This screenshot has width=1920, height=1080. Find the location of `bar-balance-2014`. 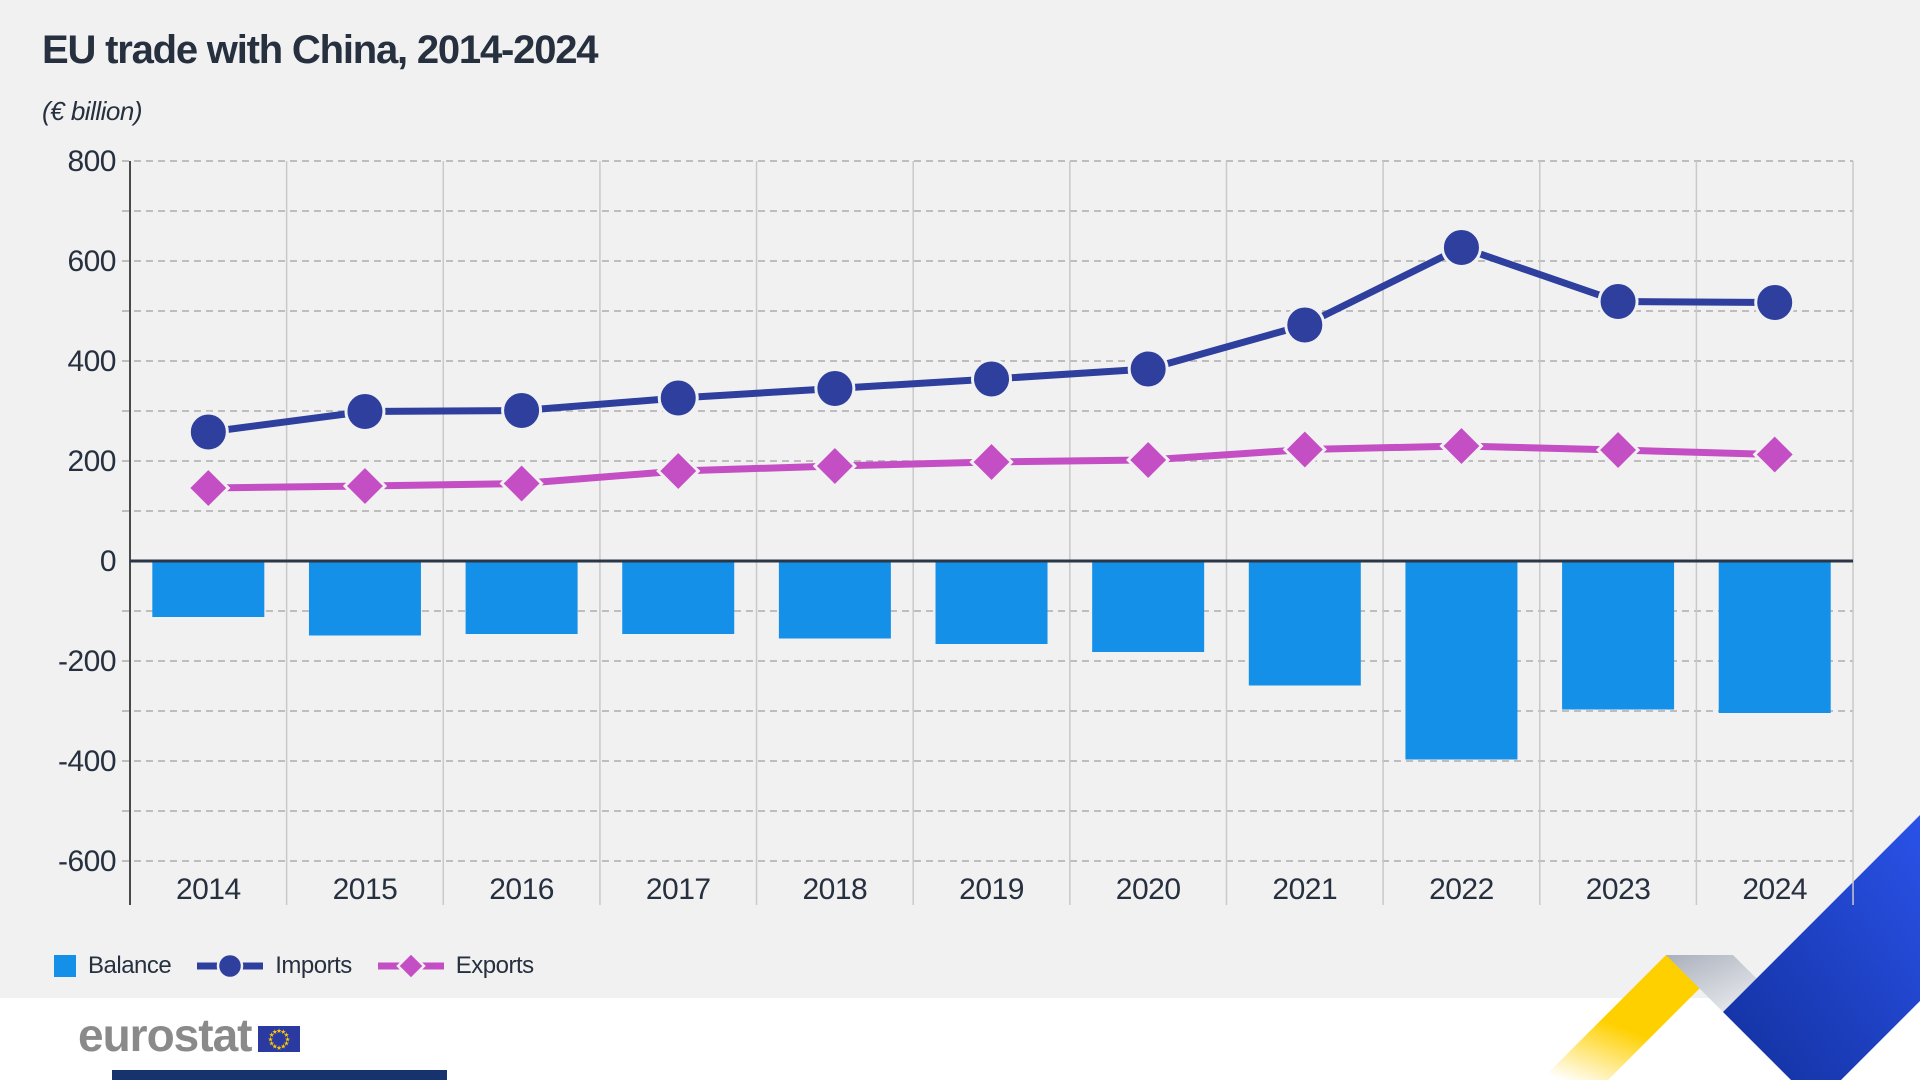

bar-balance-2014 is located at coordinates (208, 589).